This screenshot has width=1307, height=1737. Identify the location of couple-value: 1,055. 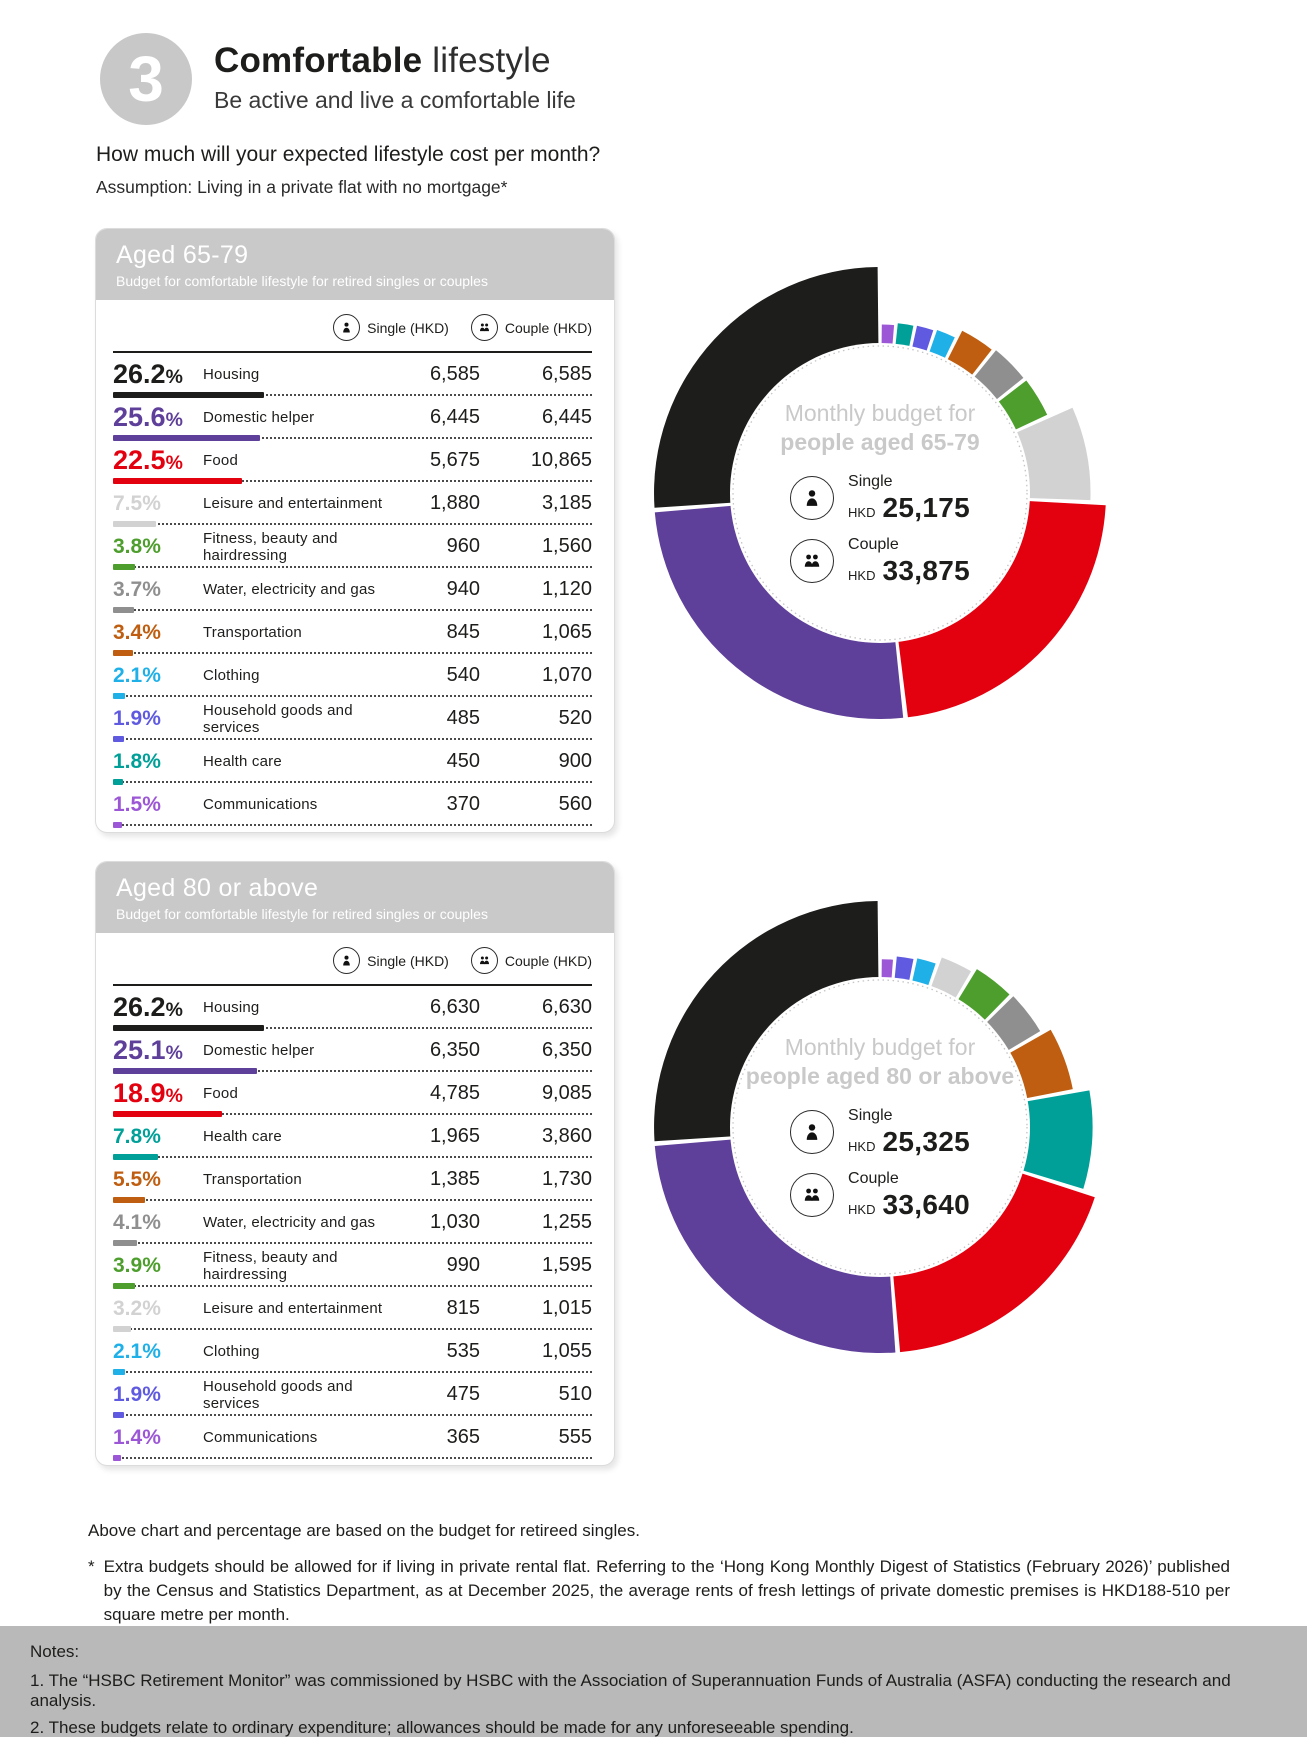
(566, 1351).